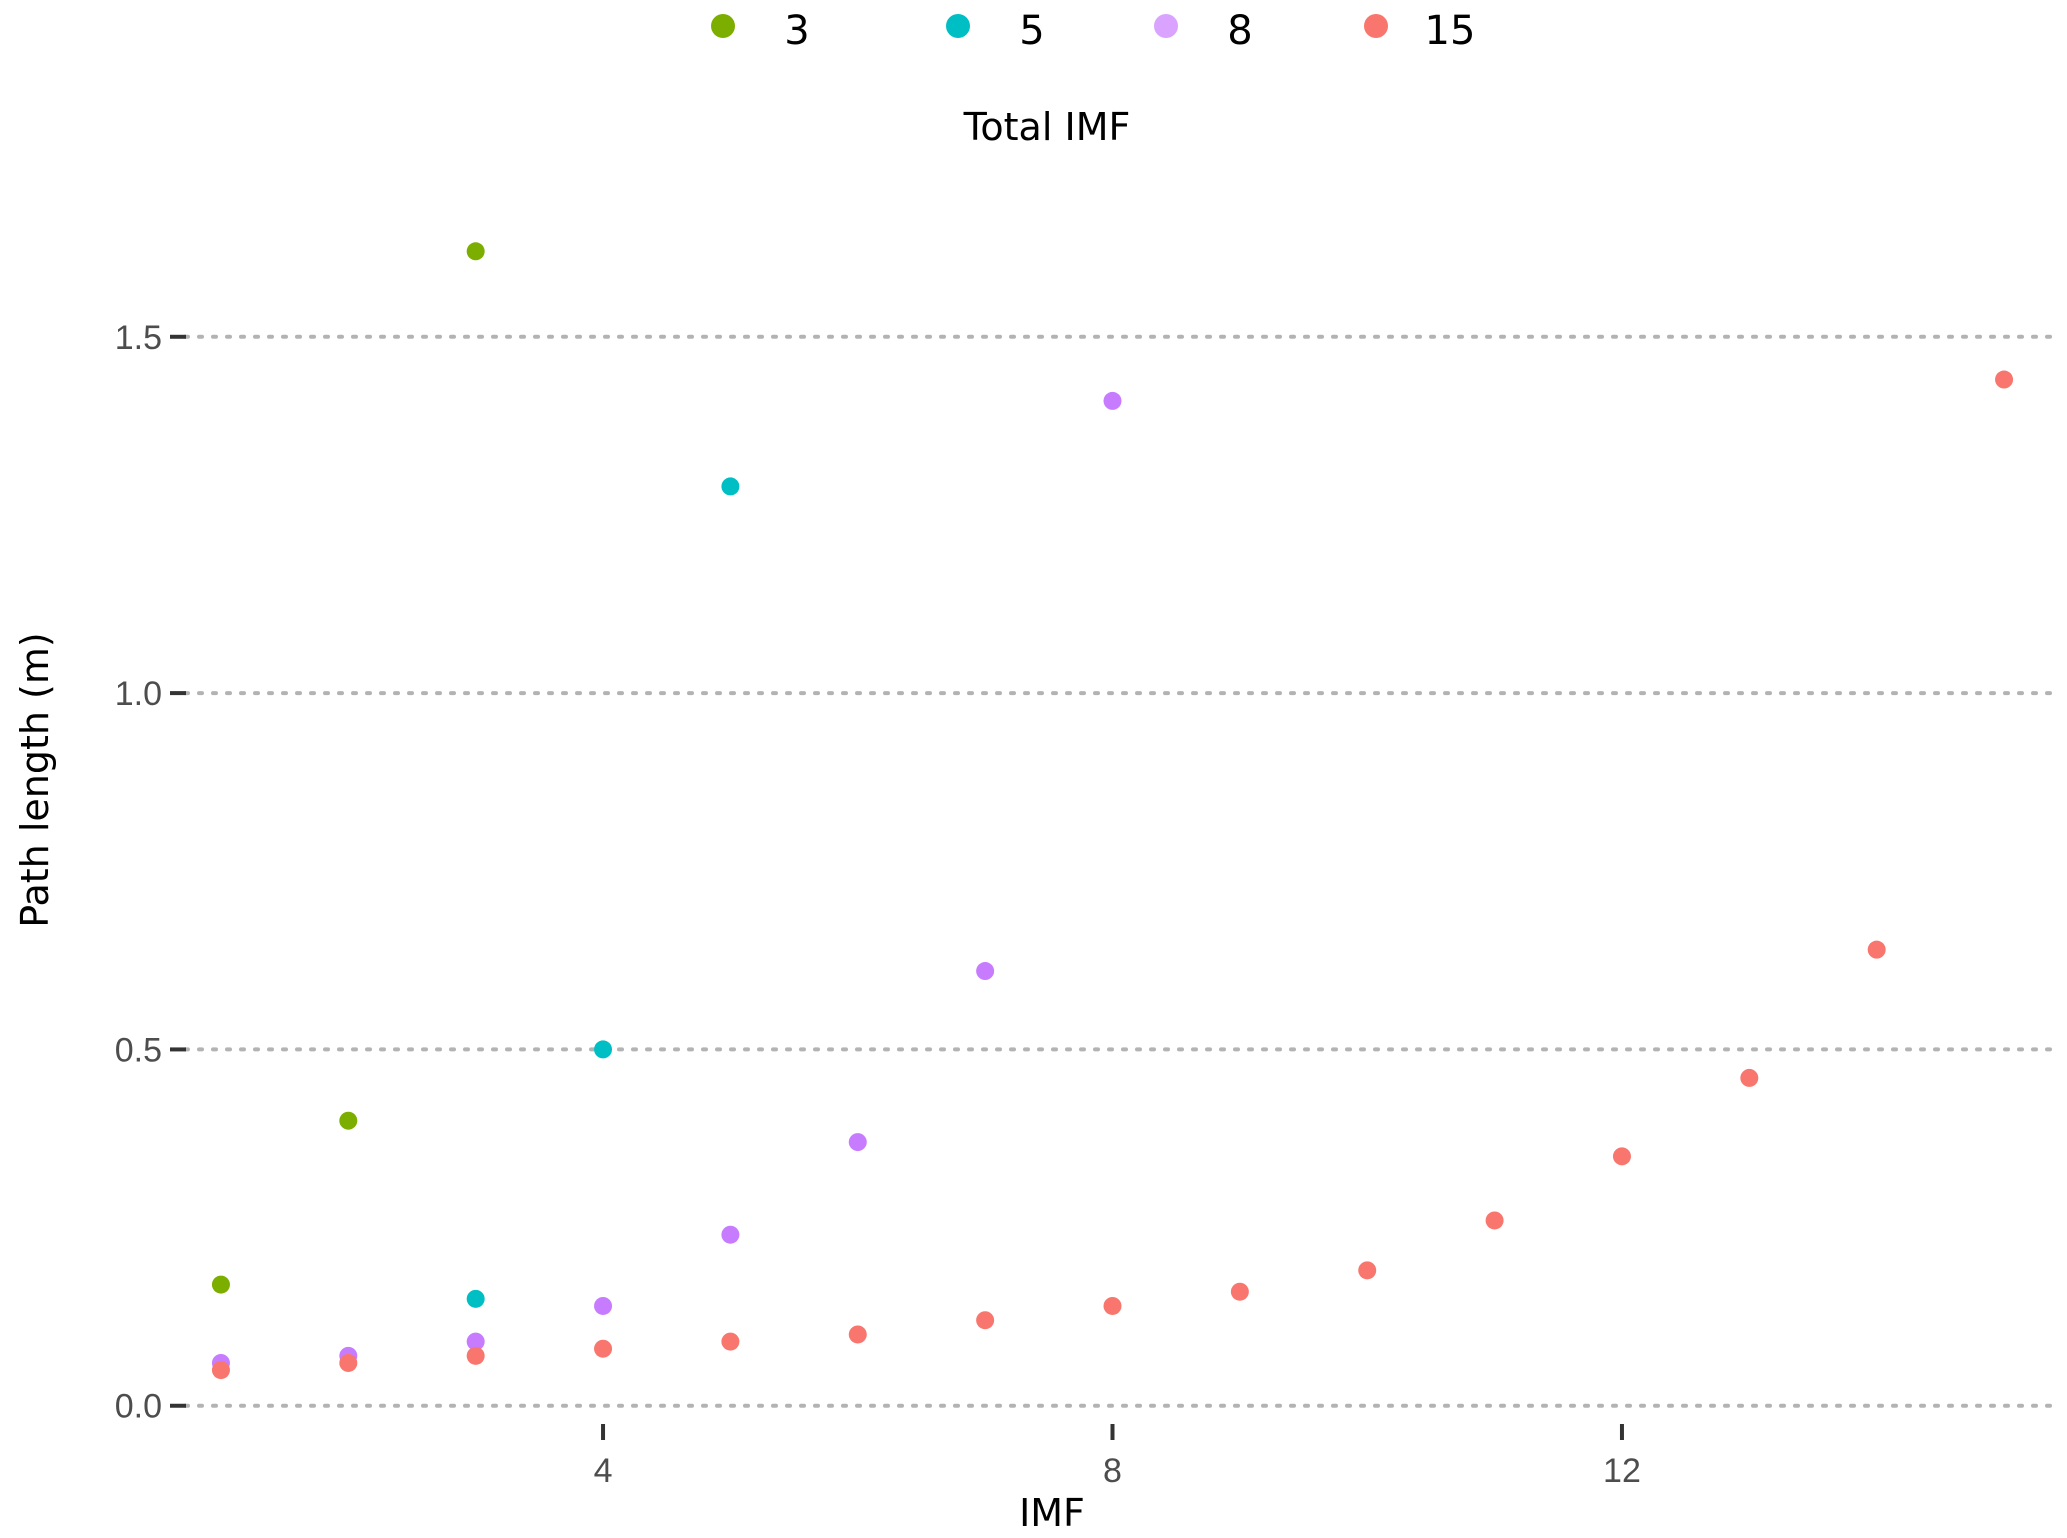 This screenshot has width=2067, height=1538. Describe the element at coordinates (1047, 127) in the screenshot. I see `legend-title: Total IMF` at that location.